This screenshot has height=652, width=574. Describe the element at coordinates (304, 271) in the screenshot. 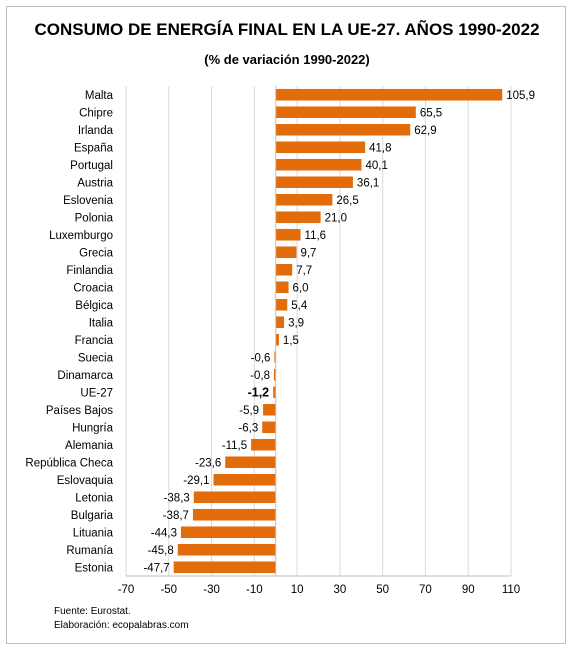

I see `data-label: 7,7` at that location.